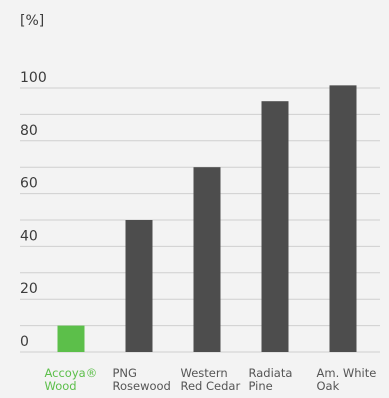  What do you see at coordinates (142, 386) in the screenshot?
I see `category-label: Rosewood` at bounding box center [142, 386].